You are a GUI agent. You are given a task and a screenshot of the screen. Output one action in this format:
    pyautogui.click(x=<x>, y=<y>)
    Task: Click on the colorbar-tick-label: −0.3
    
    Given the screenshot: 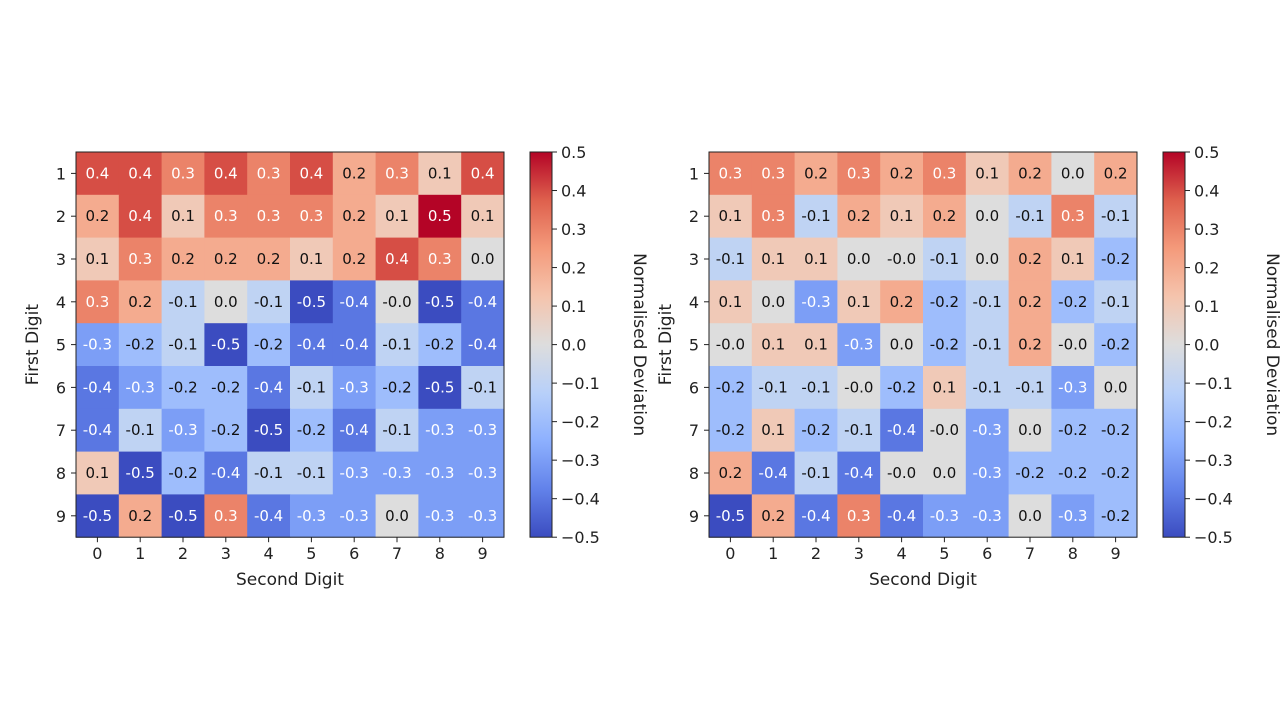 What is the action you would take?
    pyautogui.click(x=580, y=460)
    